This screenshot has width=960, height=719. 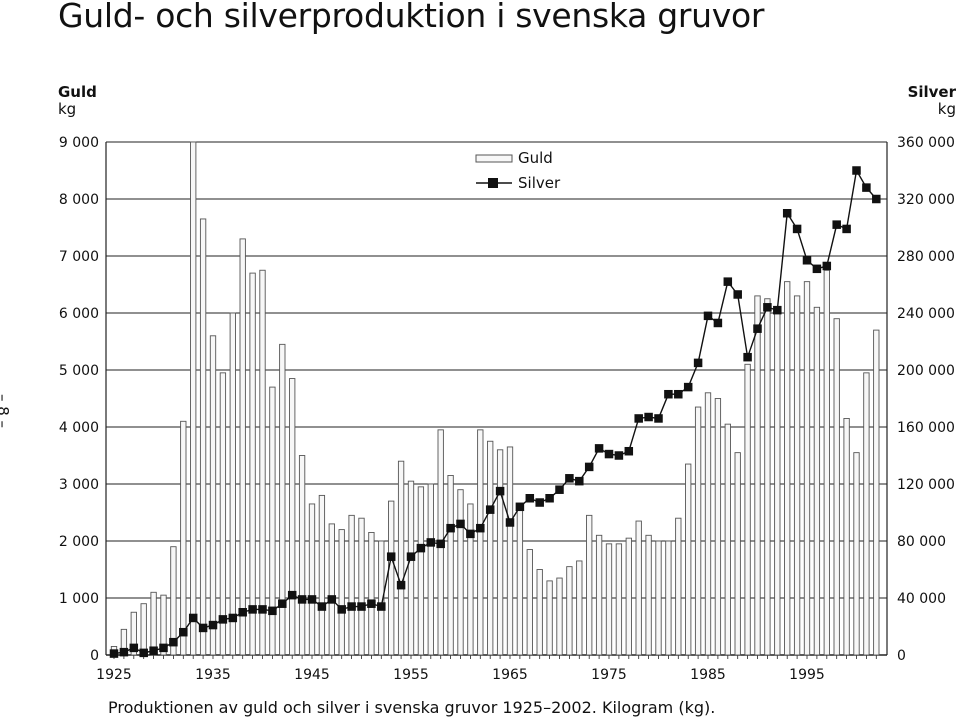 What do you see at coordinates (213, 675) in the screenshot?
I see `x-tick-label: 1935` at bounding box center [213, 675].